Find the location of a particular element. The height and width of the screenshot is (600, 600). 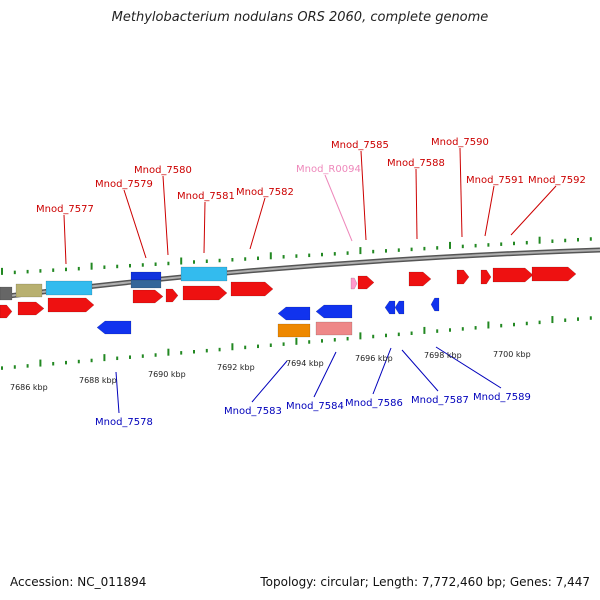

kbp-label: 7694 kbp is located at coordinates (305, 363).